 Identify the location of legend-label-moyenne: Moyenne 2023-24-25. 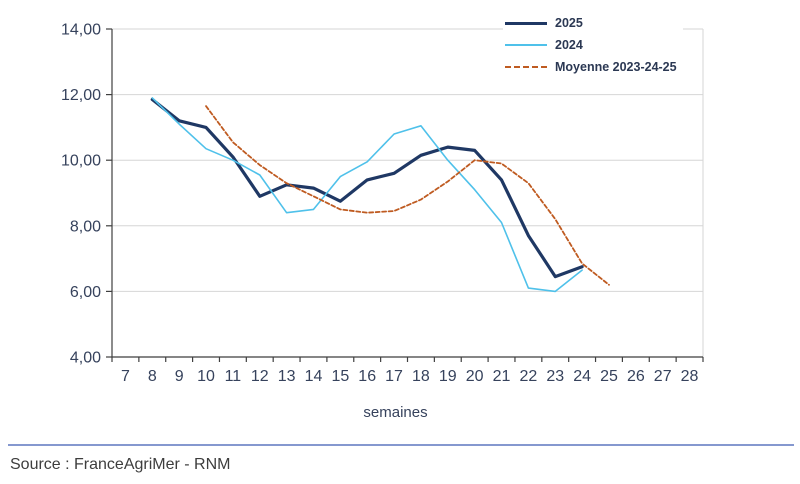
(616, 67).